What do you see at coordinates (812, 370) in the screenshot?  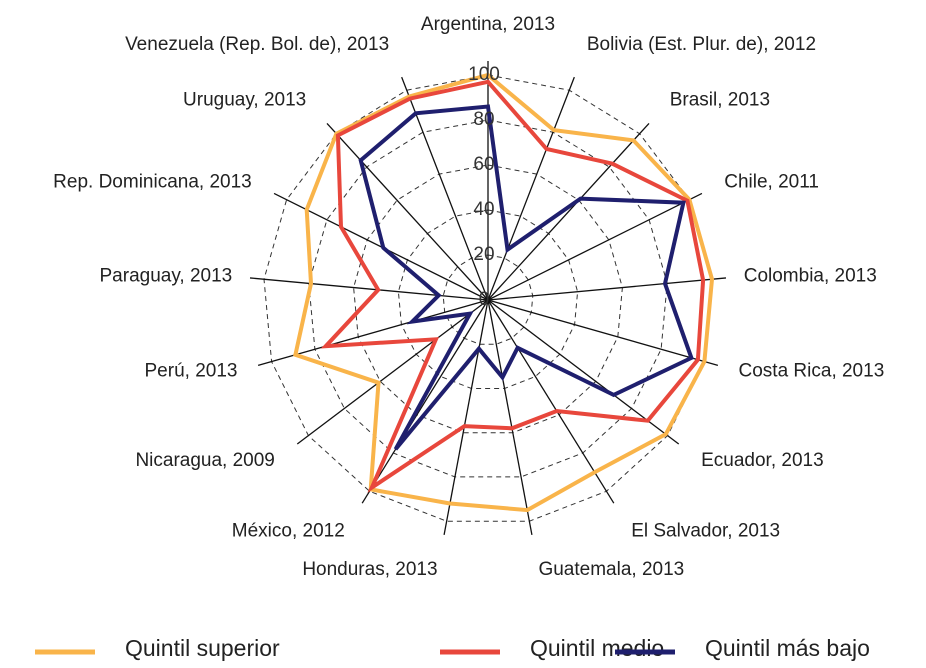 I see `category-label: Costa Rica, 2013` at bounding box center [812, 370].